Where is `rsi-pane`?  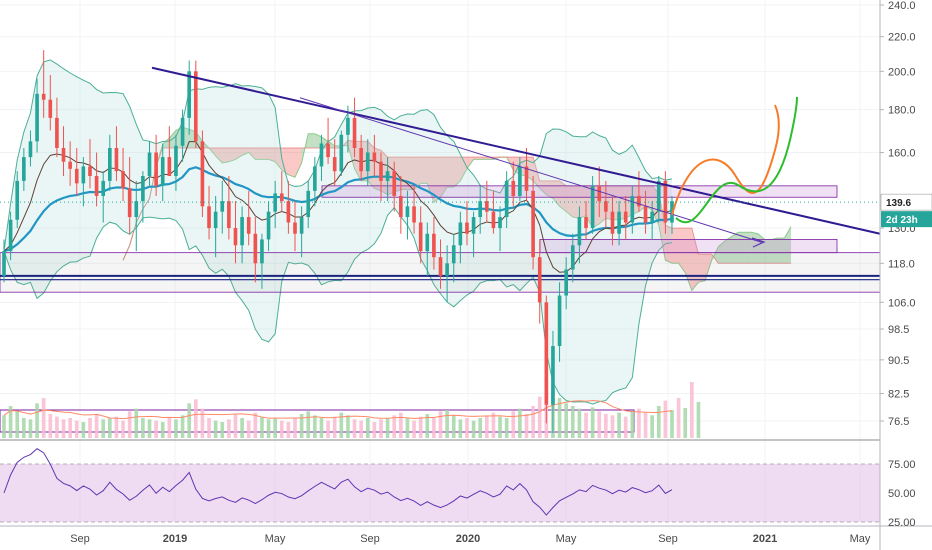
rsi-pane is located at coordinates (440, 481).